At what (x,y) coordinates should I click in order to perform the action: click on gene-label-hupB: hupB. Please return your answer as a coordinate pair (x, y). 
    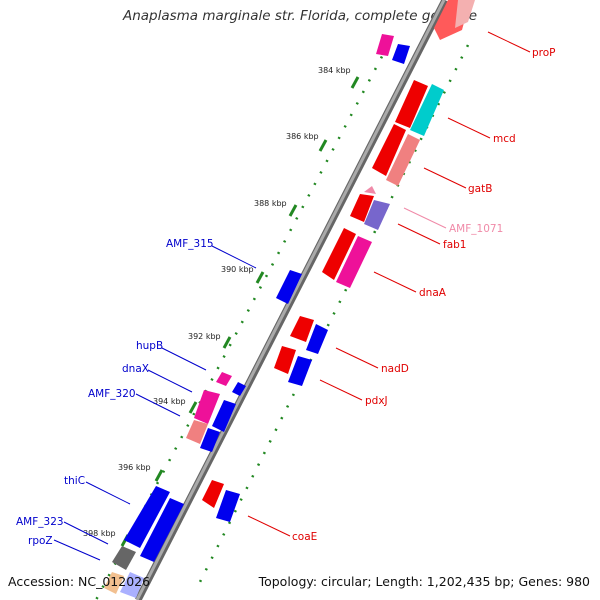
    Looking at the image, I should click on (149, 346).